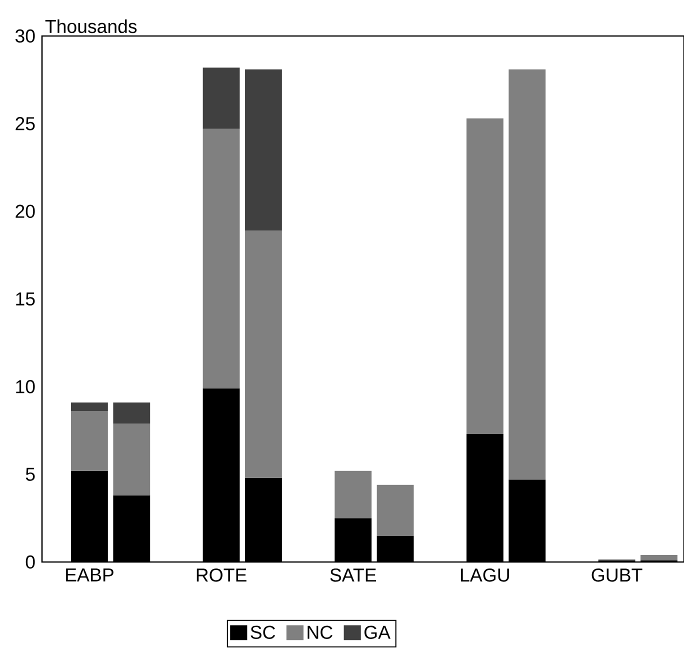 Image resolution: width=684 pixels, height=669 pixels. What do you see at coordinates (263, 632) in the screenshot?
I see `legend-label: SC` at bounding box center [263, 632].